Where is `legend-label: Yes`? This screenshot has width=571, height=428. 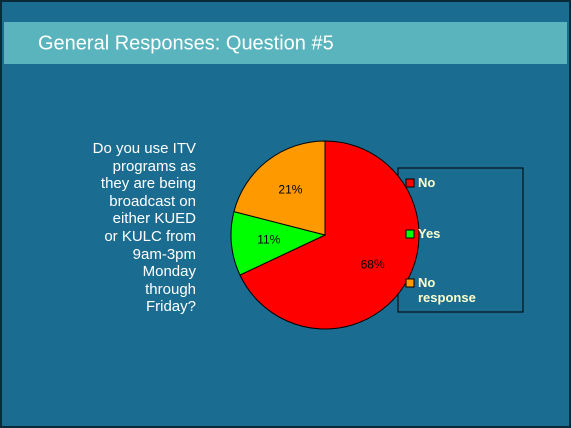
legend-label: Yes is located at coordinates (429, 233).